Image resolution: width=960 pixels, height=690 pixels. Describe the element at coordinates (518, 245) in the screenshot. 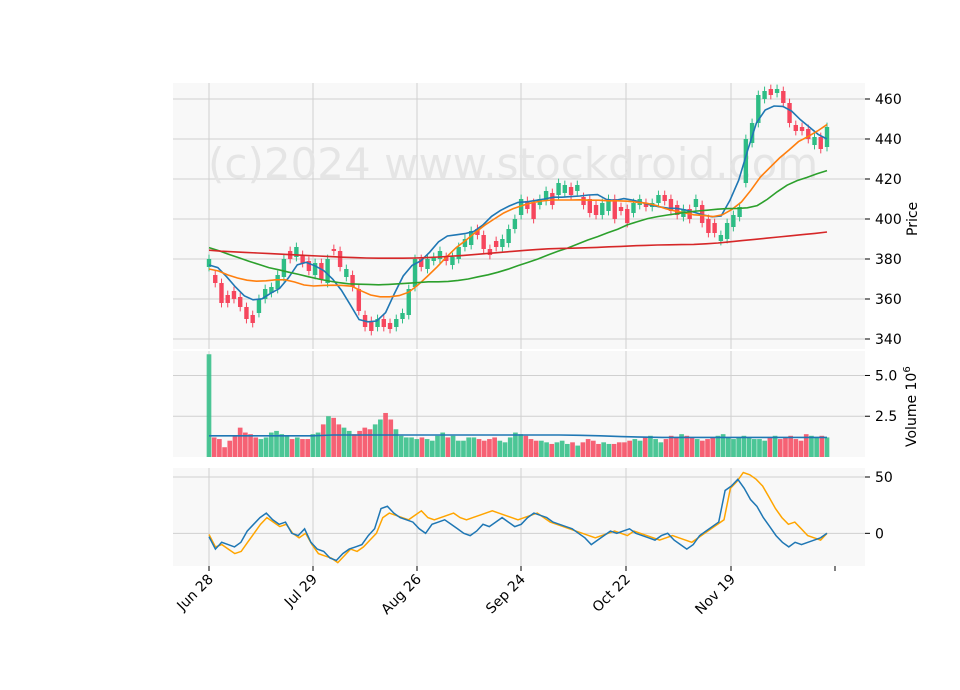

I see `moving-average-line` at that location.